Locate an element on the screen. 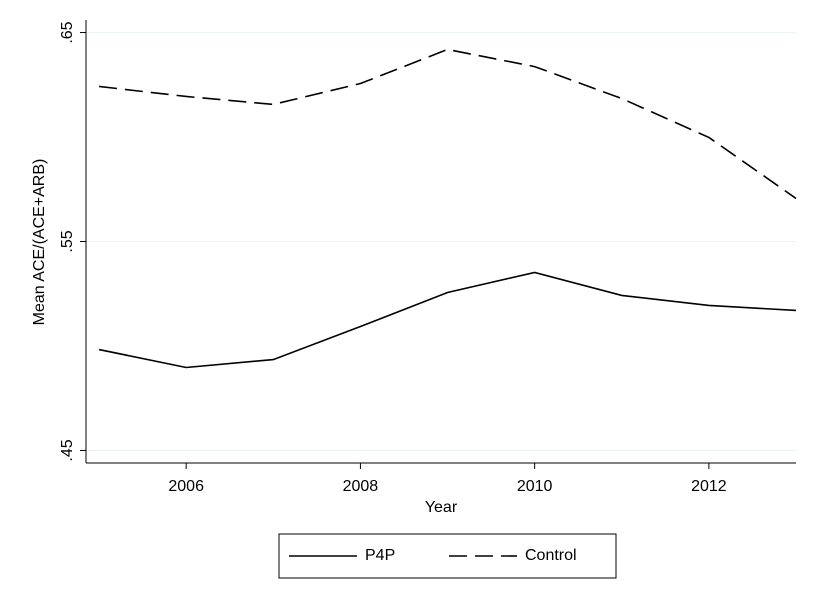 The height and width of the screenshot is (600, 831). y-tick-label: .65 is located at coordinates (67, 32).